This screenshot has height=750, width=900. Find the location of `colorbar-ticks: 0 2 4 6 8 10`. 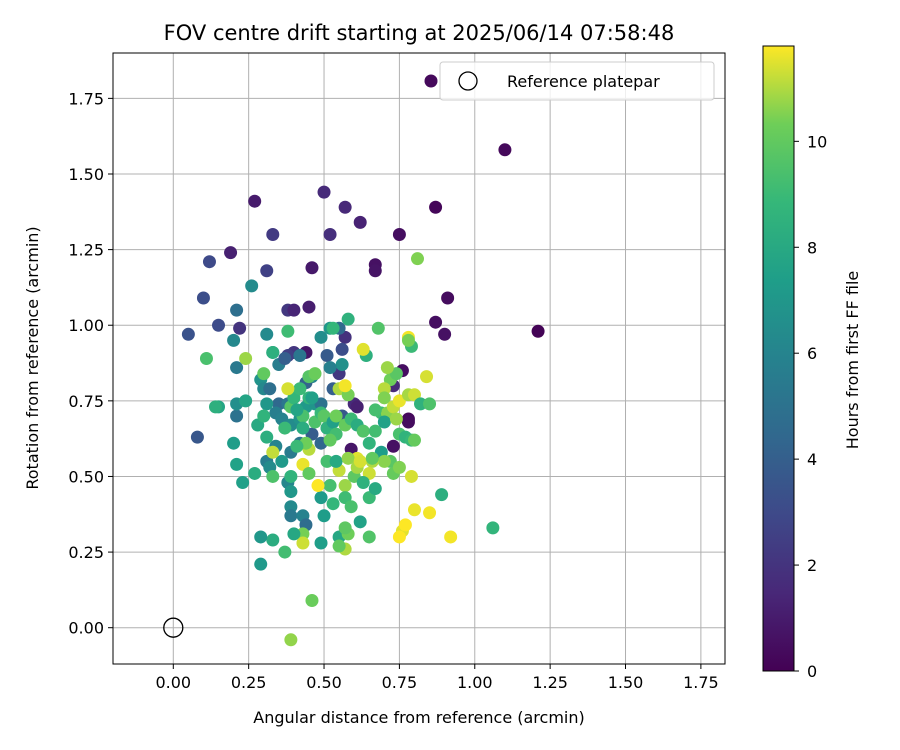

colorbar-ticks: 0 2 4 6 8 10 is located at coordinates (810, 406).